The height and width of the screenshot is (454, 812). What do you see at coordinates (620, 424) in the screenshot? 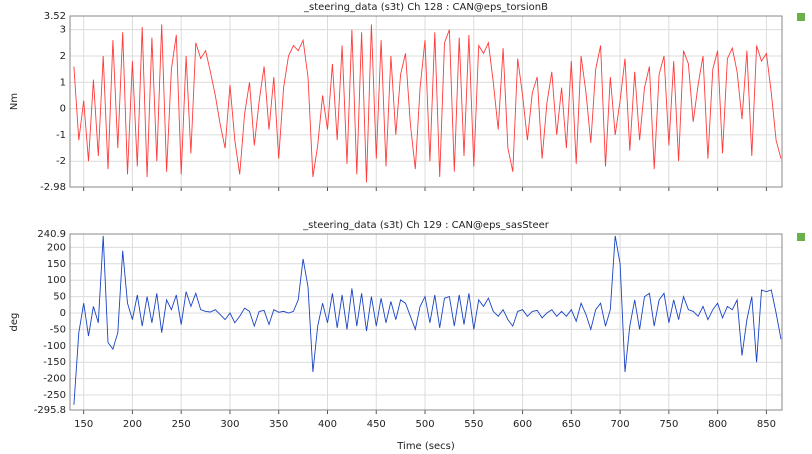
I see `x-tick-label: 700` at bounding box center [620, 424].